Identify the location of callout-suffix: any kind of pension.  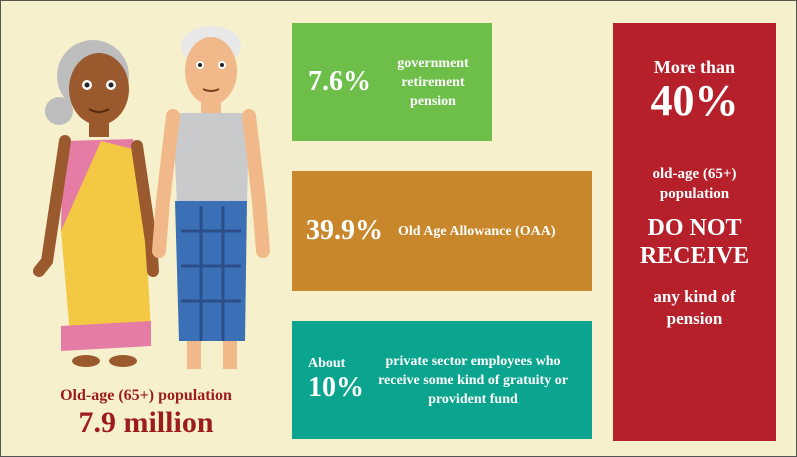
(694, 307).